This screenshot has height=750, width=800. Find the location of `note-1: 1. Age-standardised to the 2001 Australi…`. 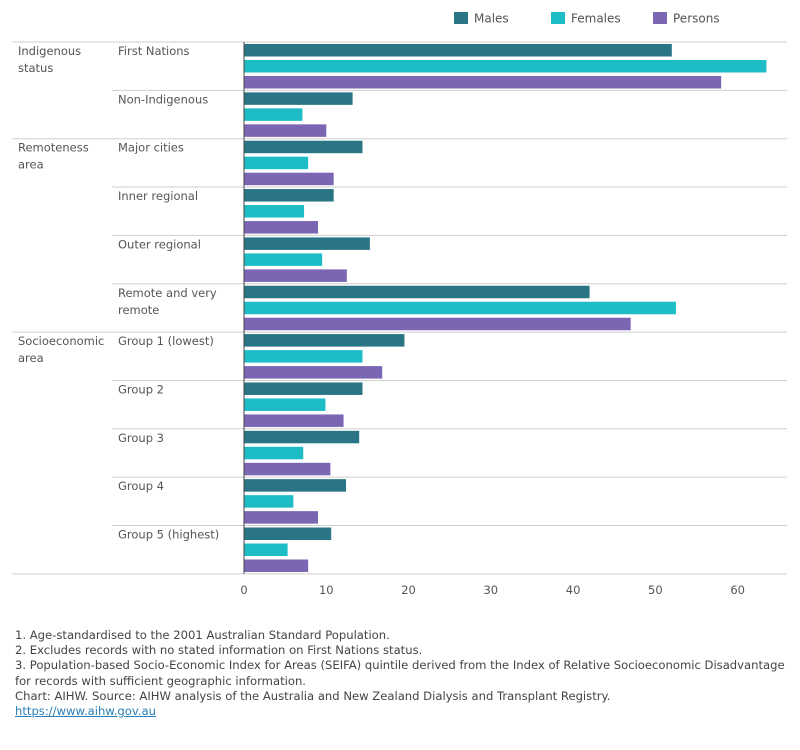

note-1: 1. Age-standardised to the 2001 Australi… is located at coordinates (202, 635).